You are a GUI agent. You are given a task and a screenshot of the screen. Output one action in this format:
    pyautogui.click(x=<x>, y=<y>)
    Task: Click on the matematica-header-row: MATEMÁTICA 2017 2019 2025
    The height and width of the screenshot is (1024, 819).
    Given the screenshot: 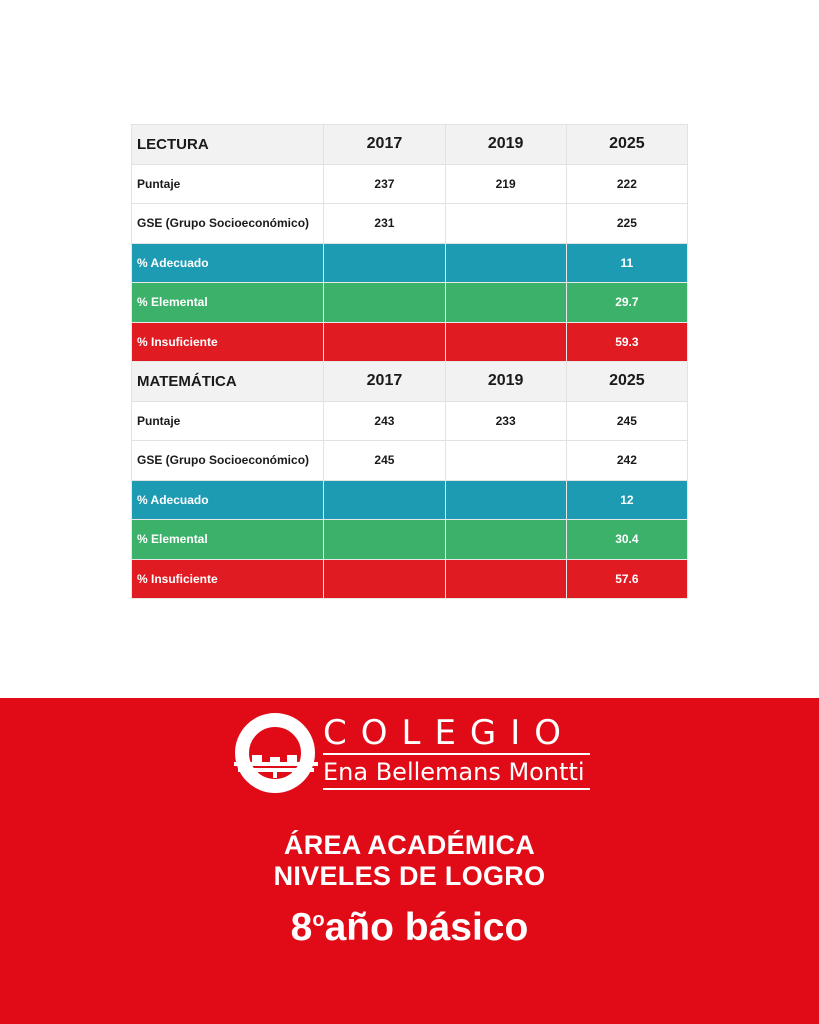 What is the action you would take?
    pyautogui.click(x=409, y=381)
    